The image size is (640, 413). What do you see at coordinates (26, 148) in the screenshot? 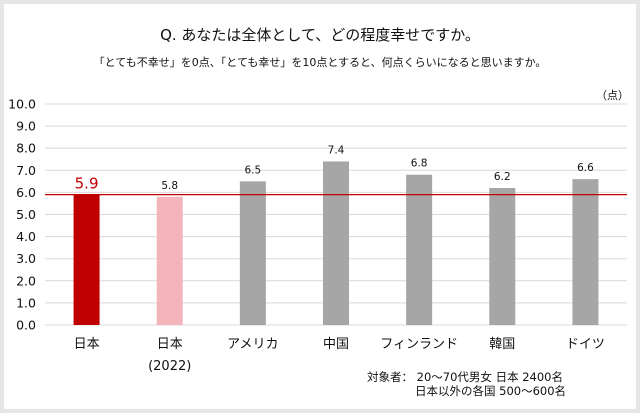
I see `y-tick-label: 8.0` at bounding box center [26, 148].